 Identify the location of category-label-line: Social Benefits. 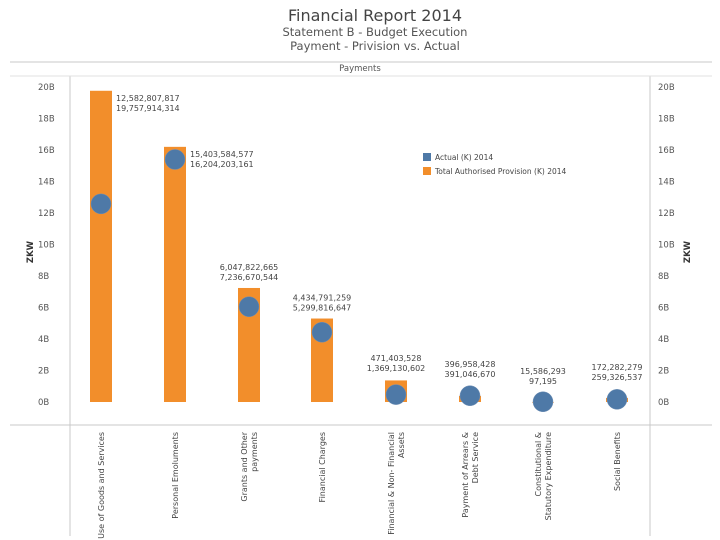
(617, 461).